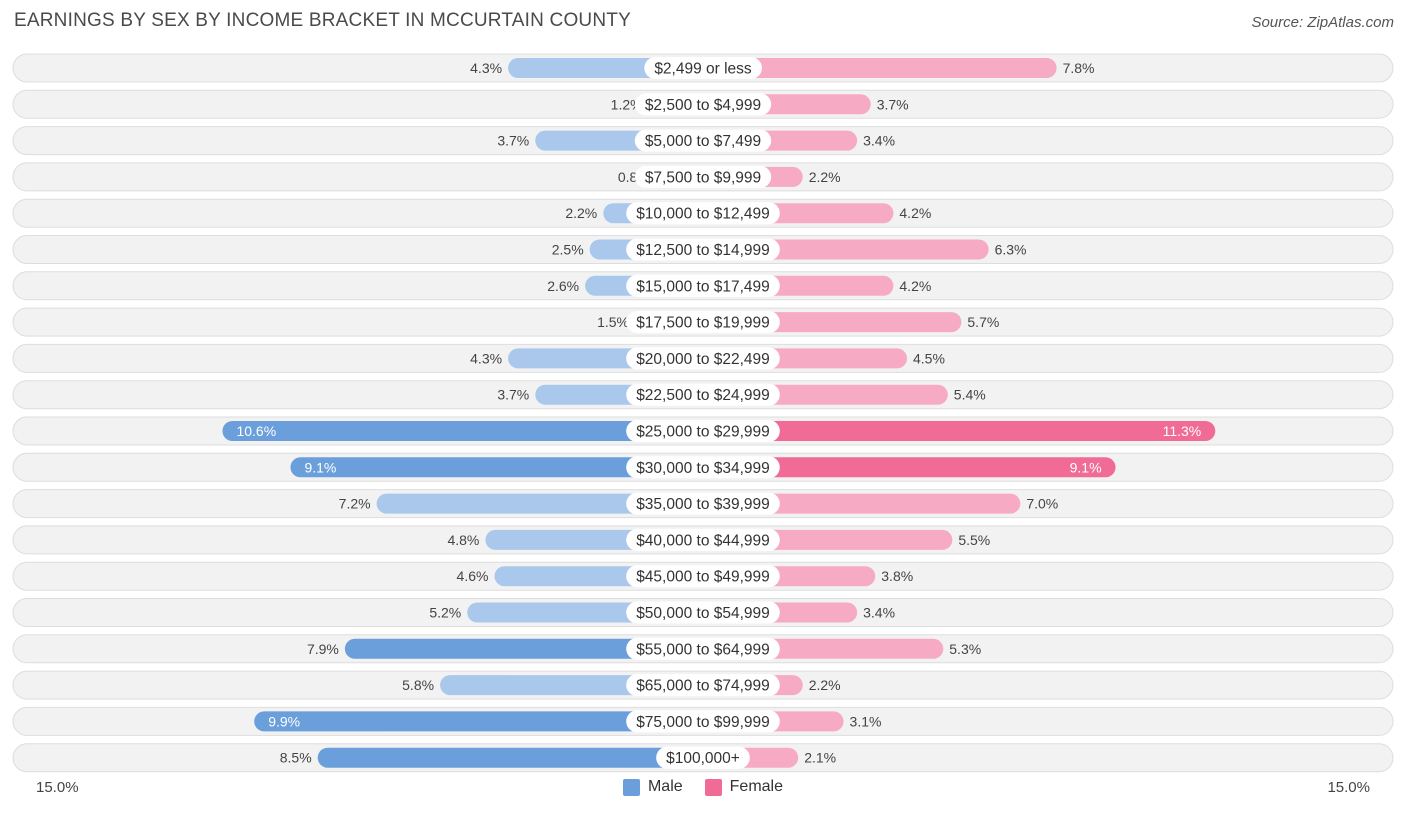 The height and width of the screenshot is (813, 1406). What do you see at coordinates (983, 322) in the screenshot?
I see `female-value-label: 5.7%` at bounding box center [983, 322].